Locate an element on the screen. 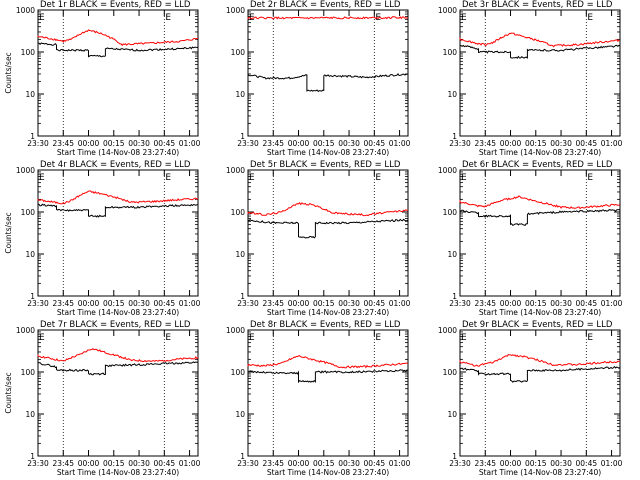  panel-title: Det 3r BLACK = Events, RED = LLD is located at coordinates (537, 5).